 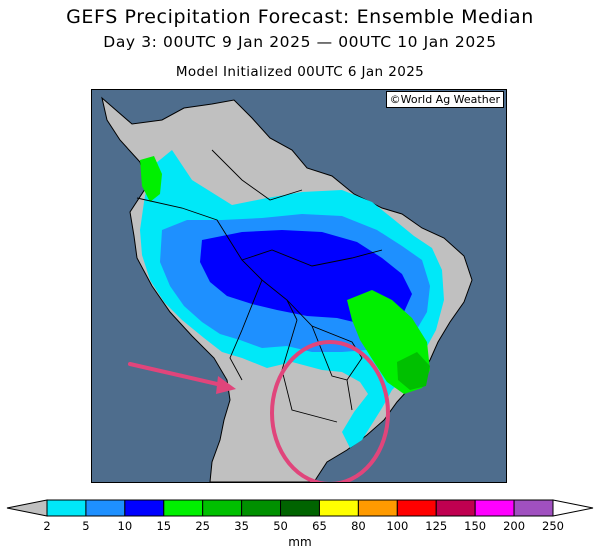 I want to click on model-init: Model Initialized 00UTC 6 Jan 2025, so click(x=300, y=72).